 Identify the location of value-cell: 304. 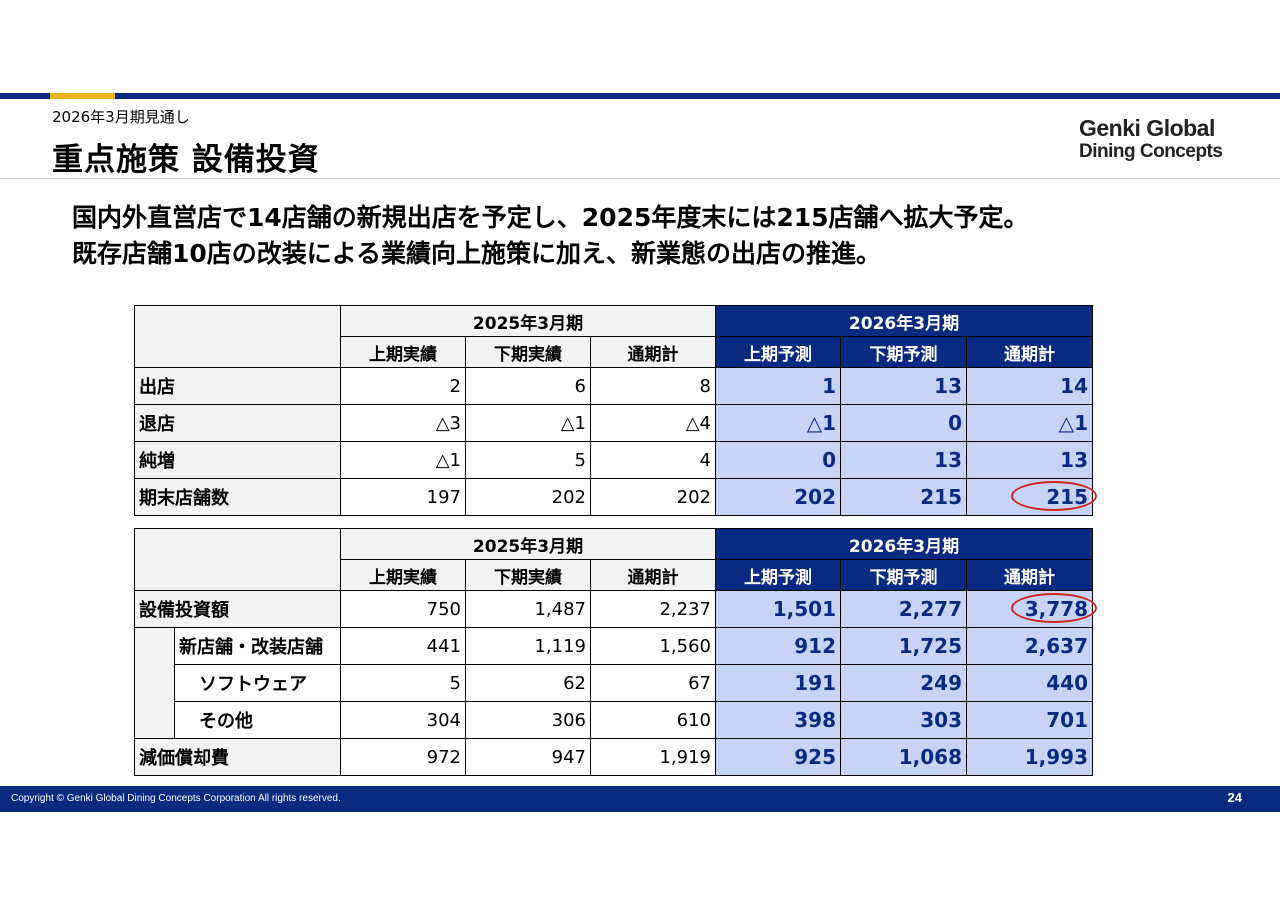
(403, 720).